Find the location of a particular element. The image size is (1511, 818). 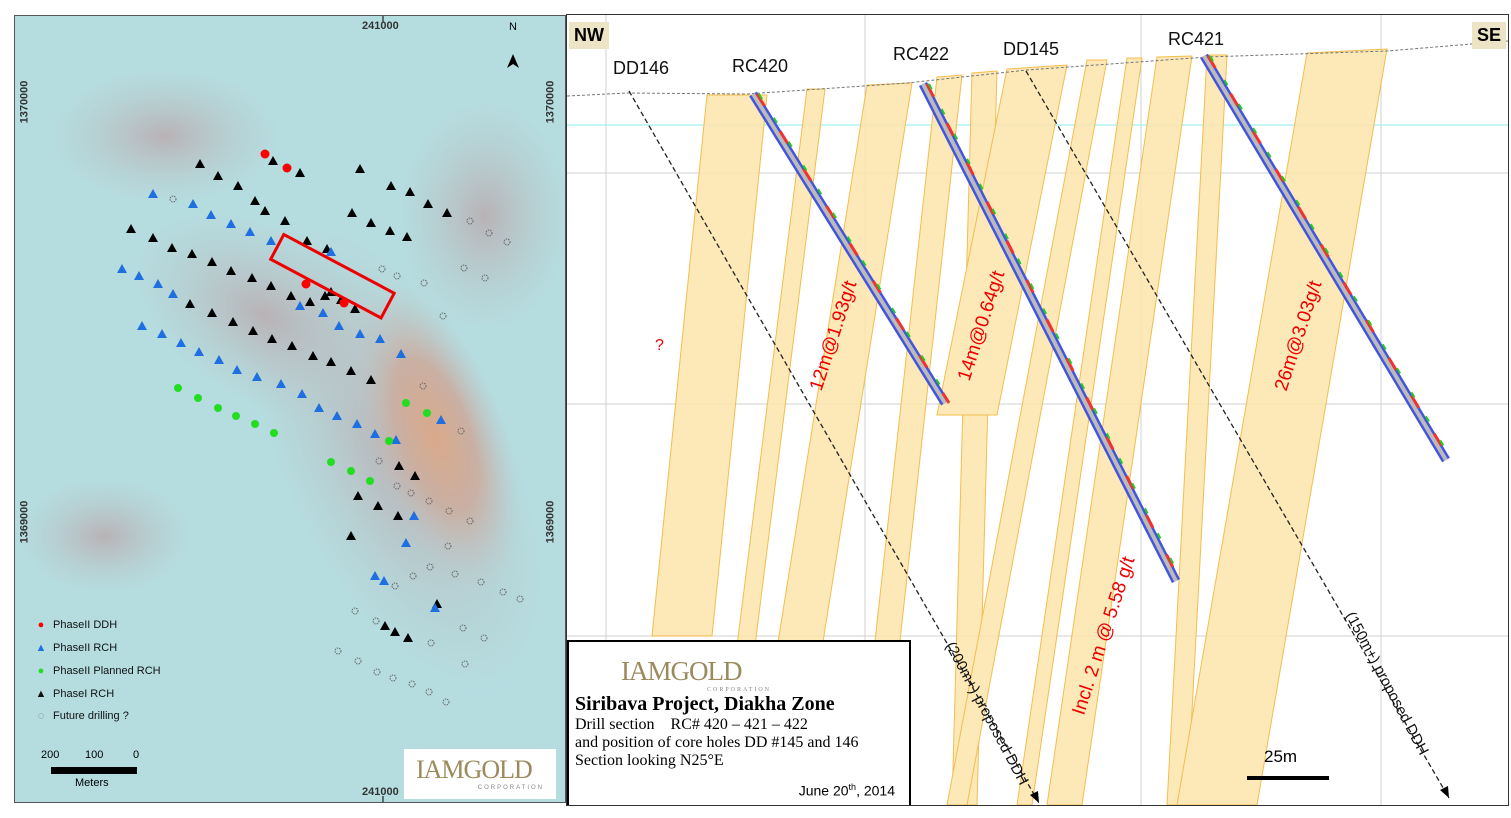

hole-label-rc420: RC420 is located at coordinates (760, 66).